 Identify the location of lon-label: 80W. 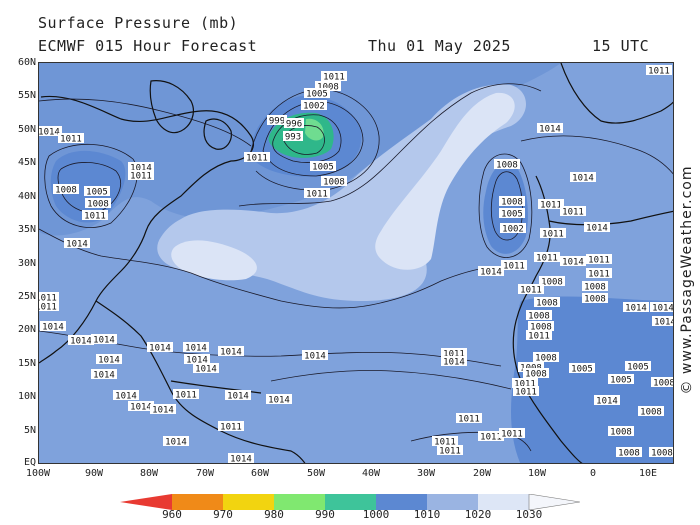
(149, 473).